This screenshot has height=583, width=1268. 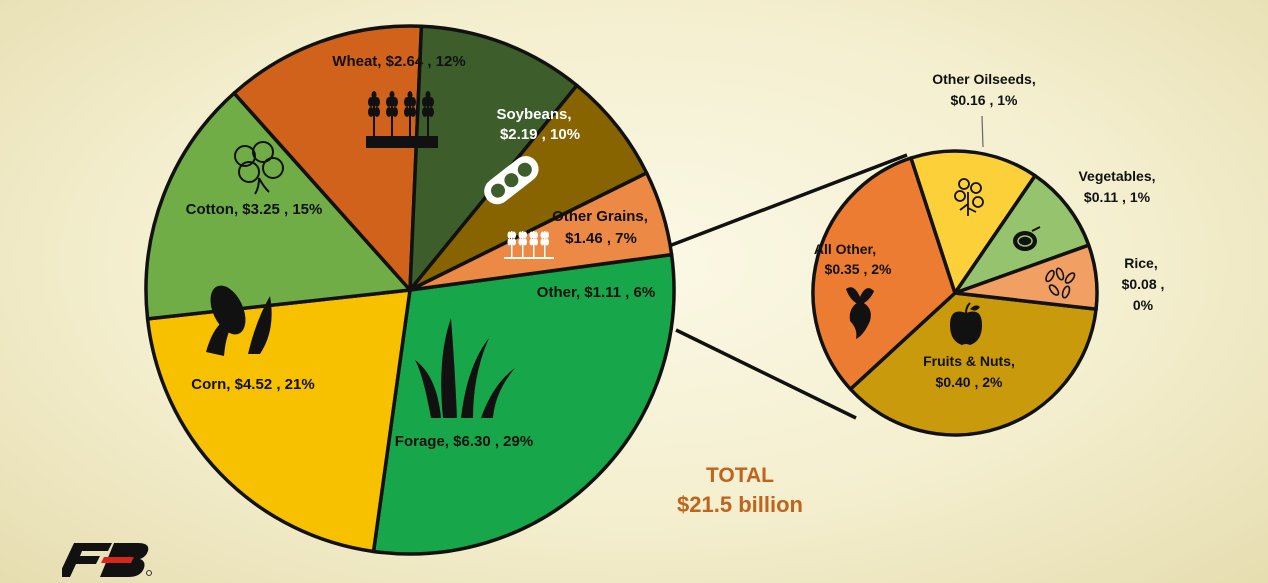 What do you see at coordinates (278, 421) in the screenshot?
I see `pie-slice-corn` at bounding box center [278, 421].